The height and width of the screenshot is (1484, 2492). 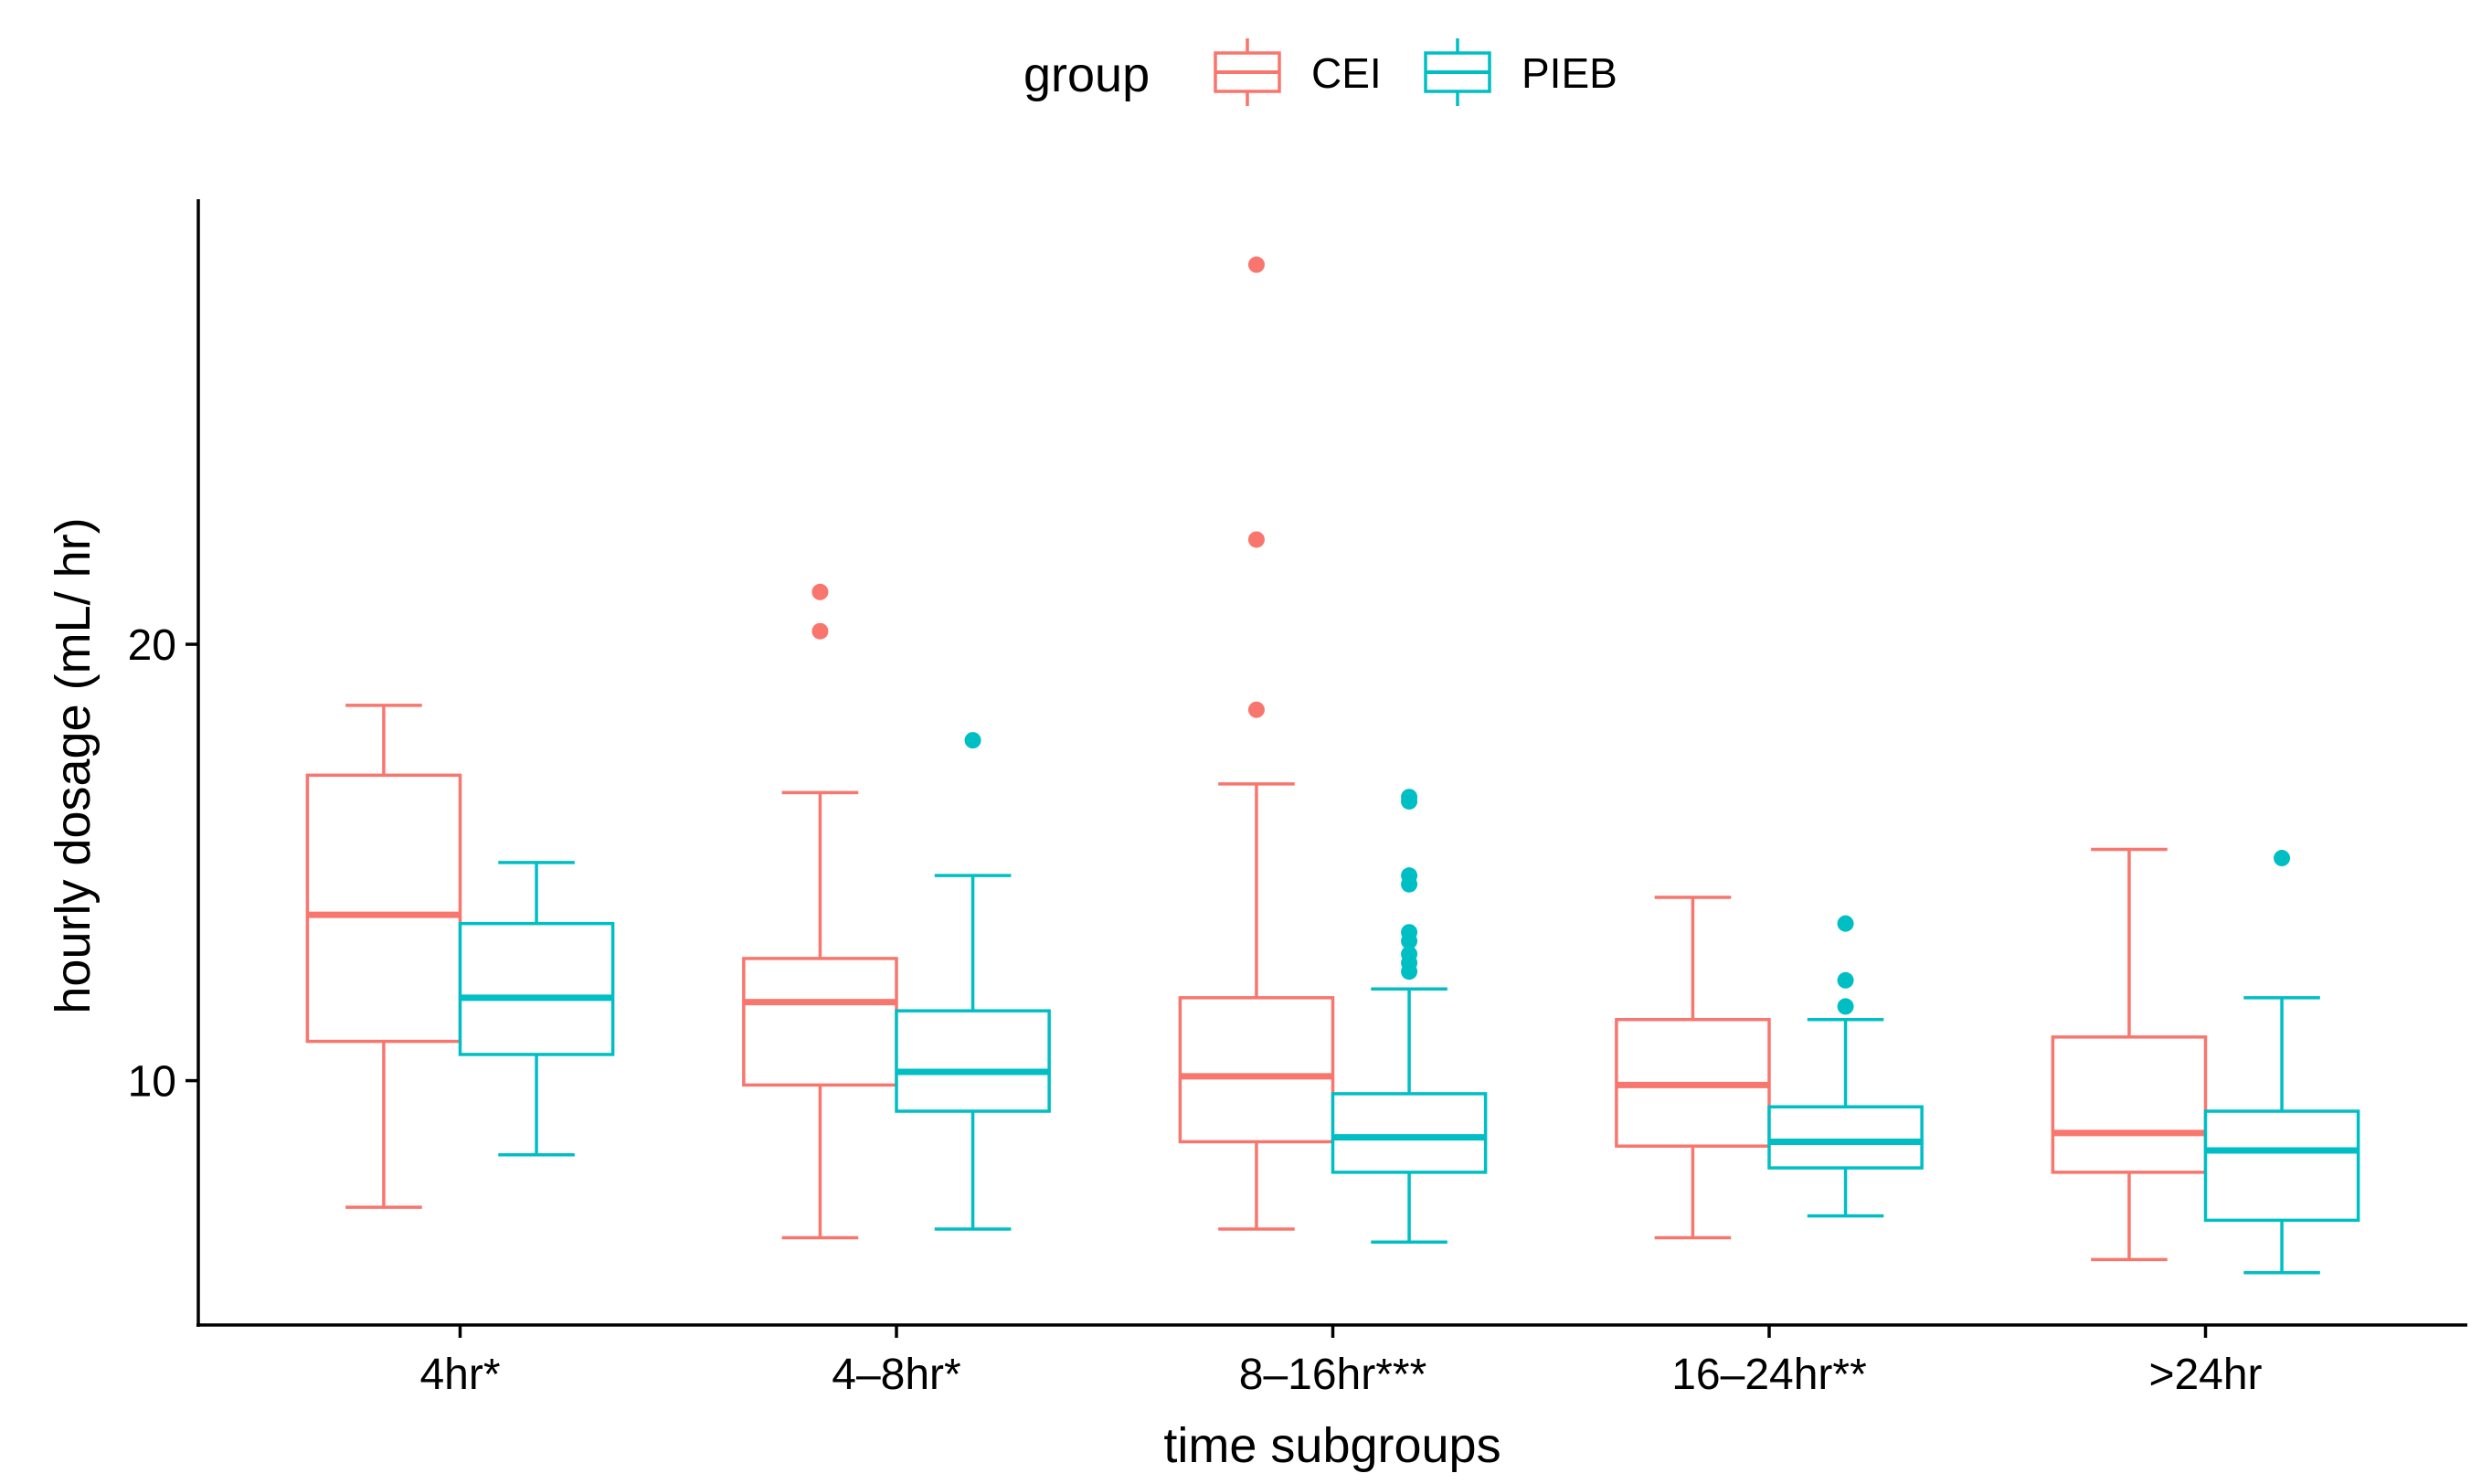 I want to click on y-axis-title: hourly dosage (mL/ hr), so click(x=73, y=765).